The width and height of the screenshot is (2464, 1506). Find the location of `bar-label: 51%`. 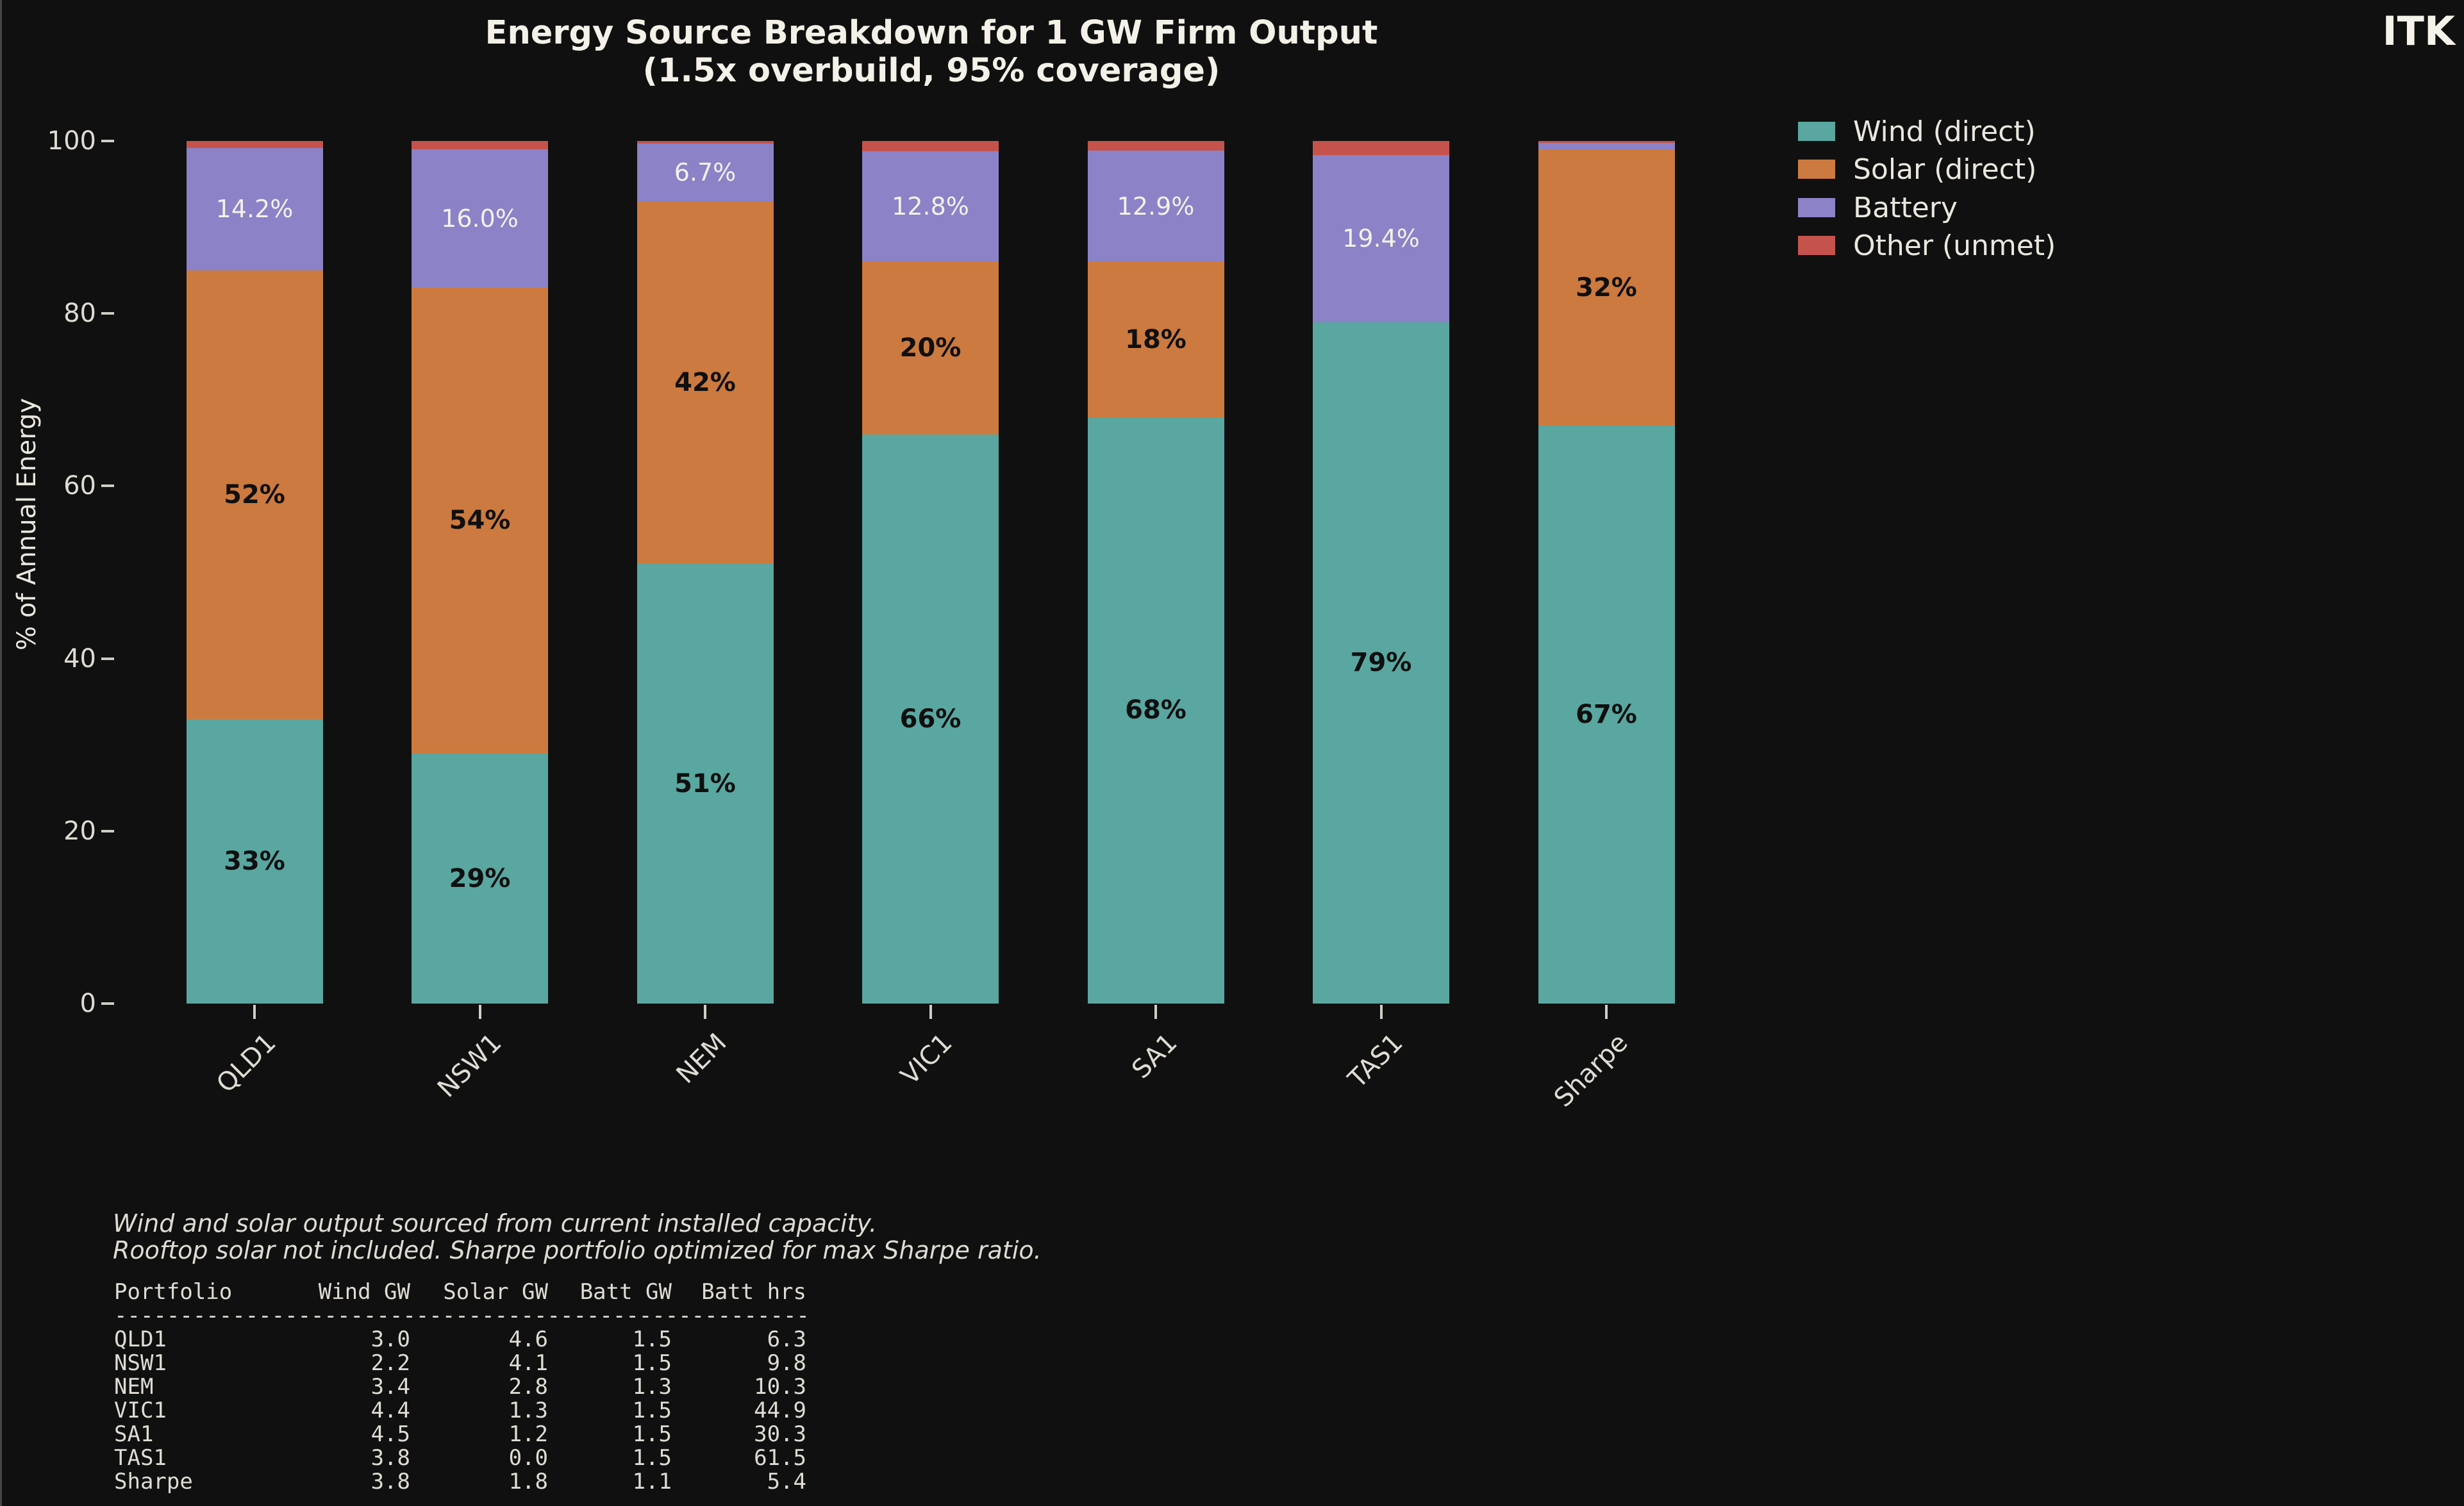

bar-label: 51% is located at coordinates (705, 783).